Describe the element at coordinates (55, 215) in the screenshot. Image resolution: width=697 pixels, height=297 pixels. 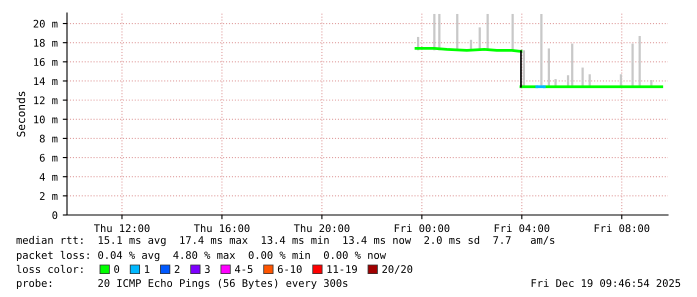
I see `y-tick-label: 0` at that location.